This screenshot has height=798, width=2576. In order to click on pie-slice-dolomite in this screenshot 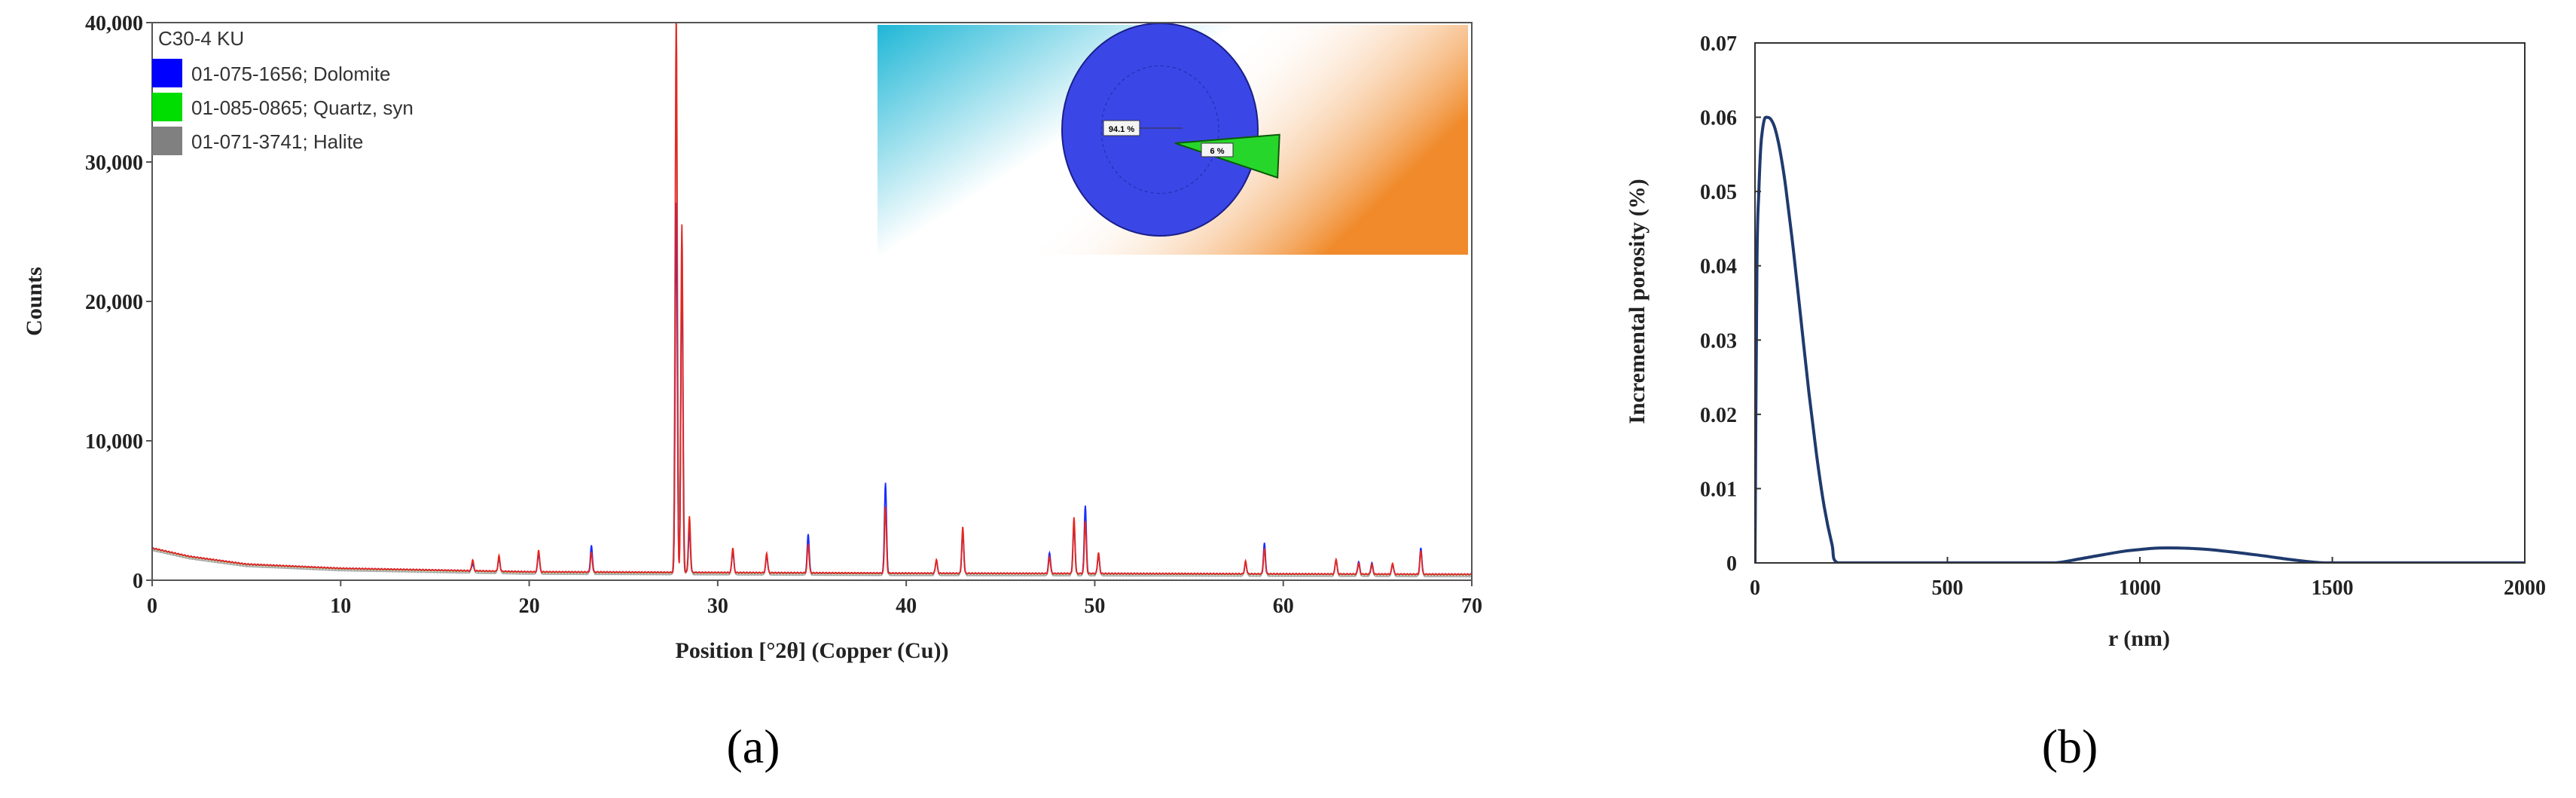, I will do `click(1160, 130)`.